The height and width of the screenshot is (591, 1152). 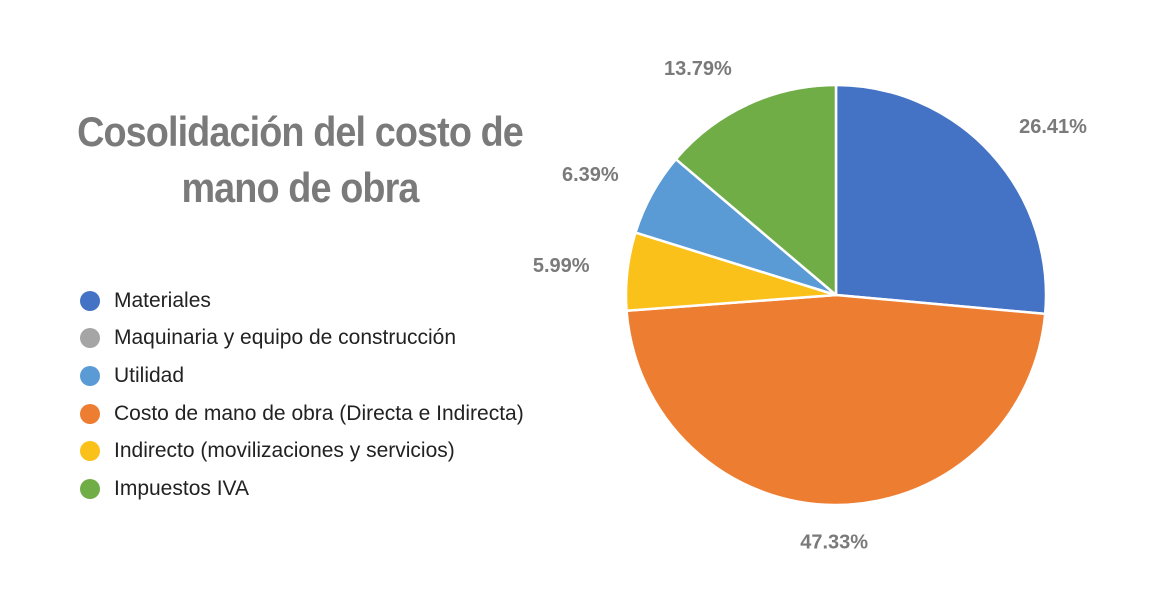 What do you see at coordinates (302, 301) in the screenshot?
I see `legend-item-materiales: Materiales` at bounding box center [302, 301].